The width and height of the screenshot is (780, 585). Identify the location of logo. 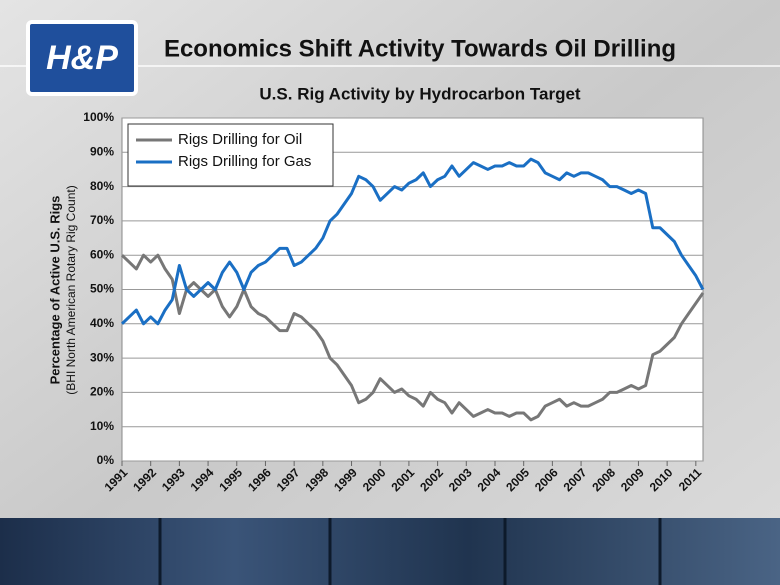
(82, 58).